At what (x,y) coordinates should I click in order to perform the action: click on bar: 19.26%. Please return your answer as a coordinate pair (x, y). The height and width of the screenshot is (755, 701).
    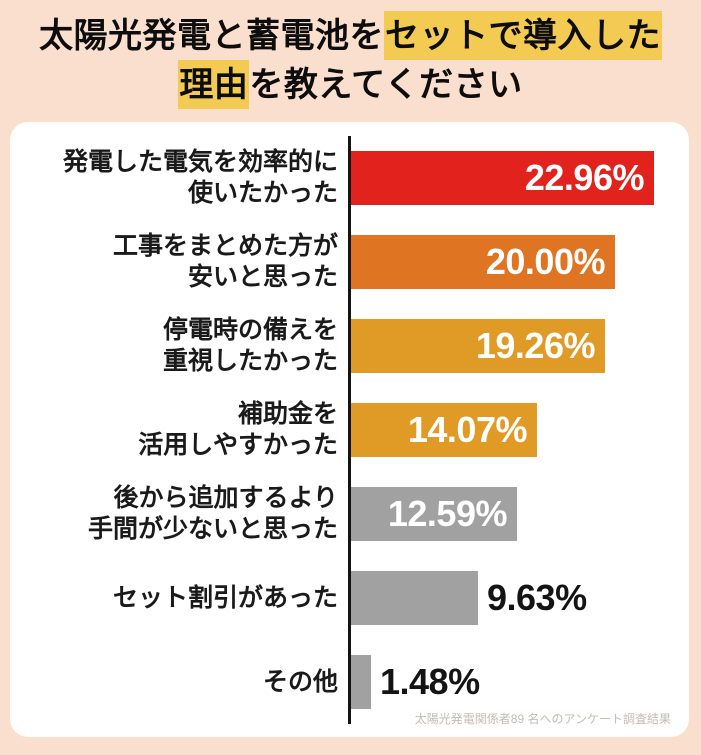
    Looking at the image, I should click on (478, 346).